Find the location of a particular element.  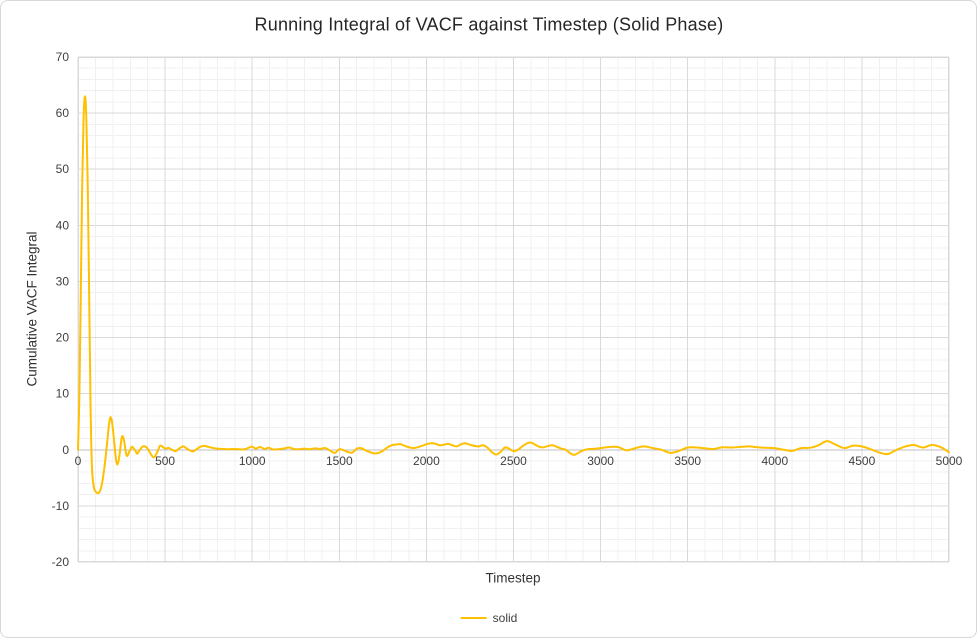

y-tick-label: 10 is located at coordinates (63, 394).